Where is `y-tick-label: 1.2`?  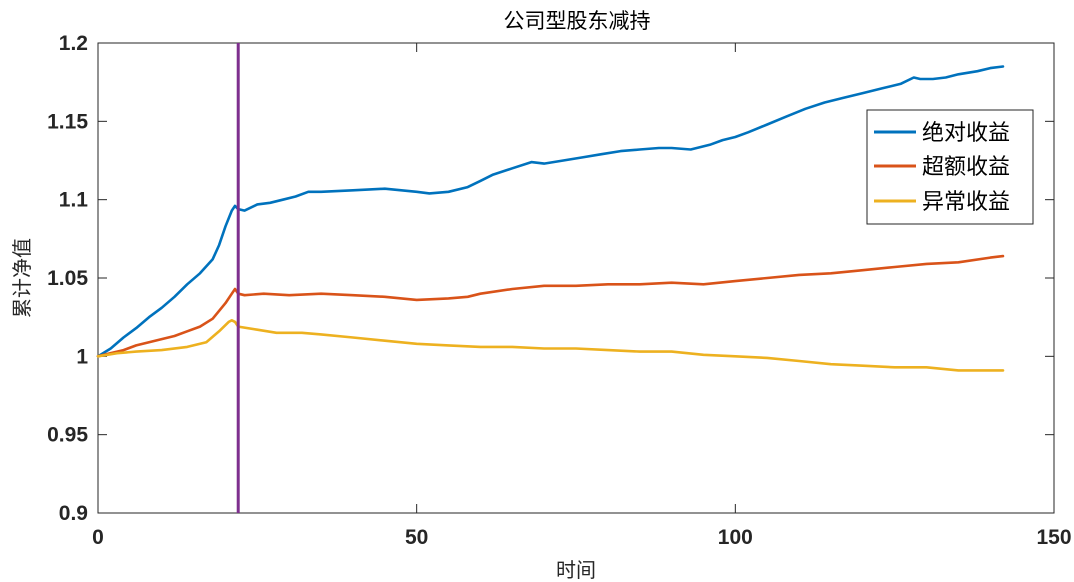
y-tick-label: 1.2 is located at coordinates (73, 43).